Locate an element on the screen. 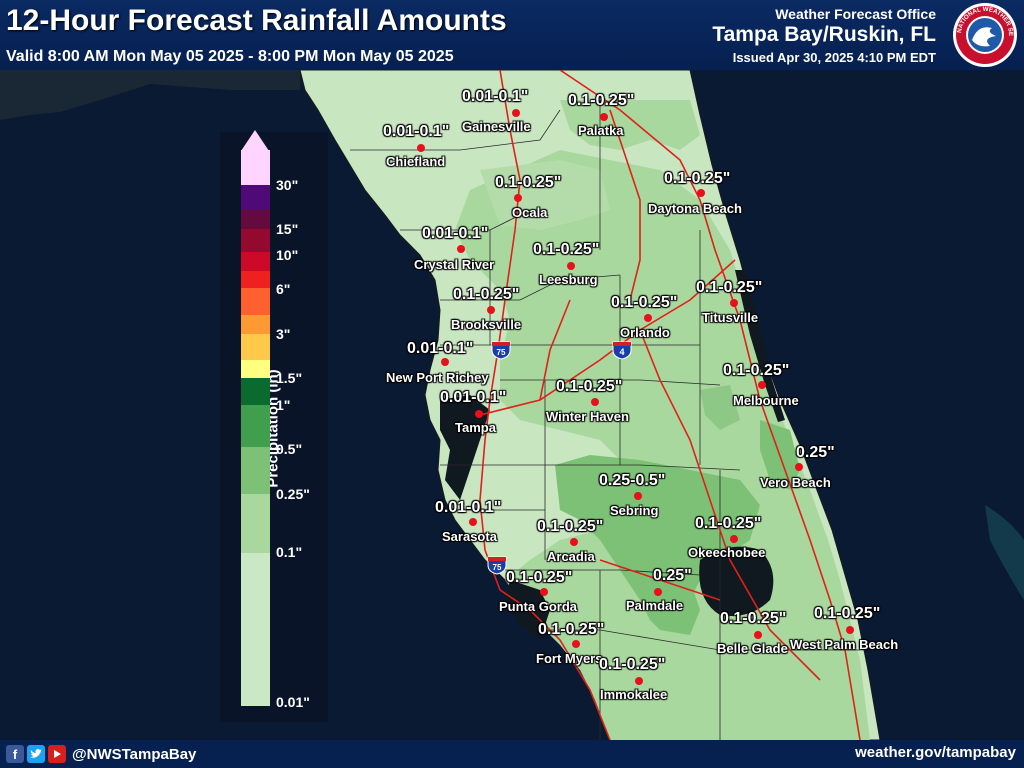  office-label: Weather Forecast Office is located at coordinates (855, 14).